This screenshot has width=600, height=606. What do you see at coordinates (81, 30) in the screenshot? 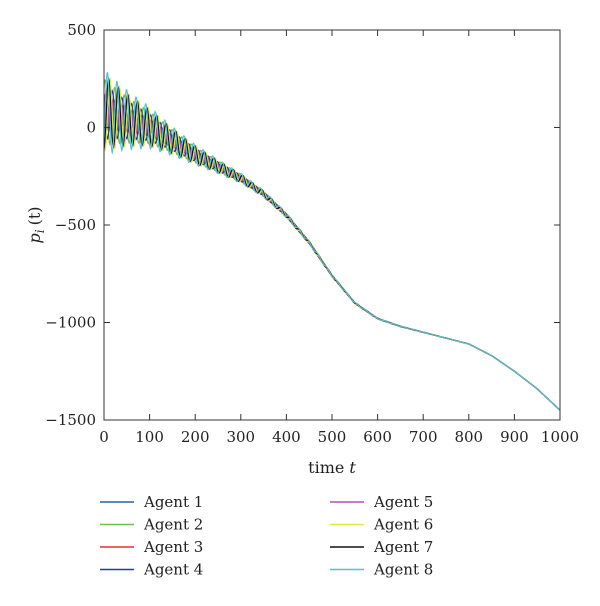
I see `y-tick-label: 500` at bounding box center [81, 30].